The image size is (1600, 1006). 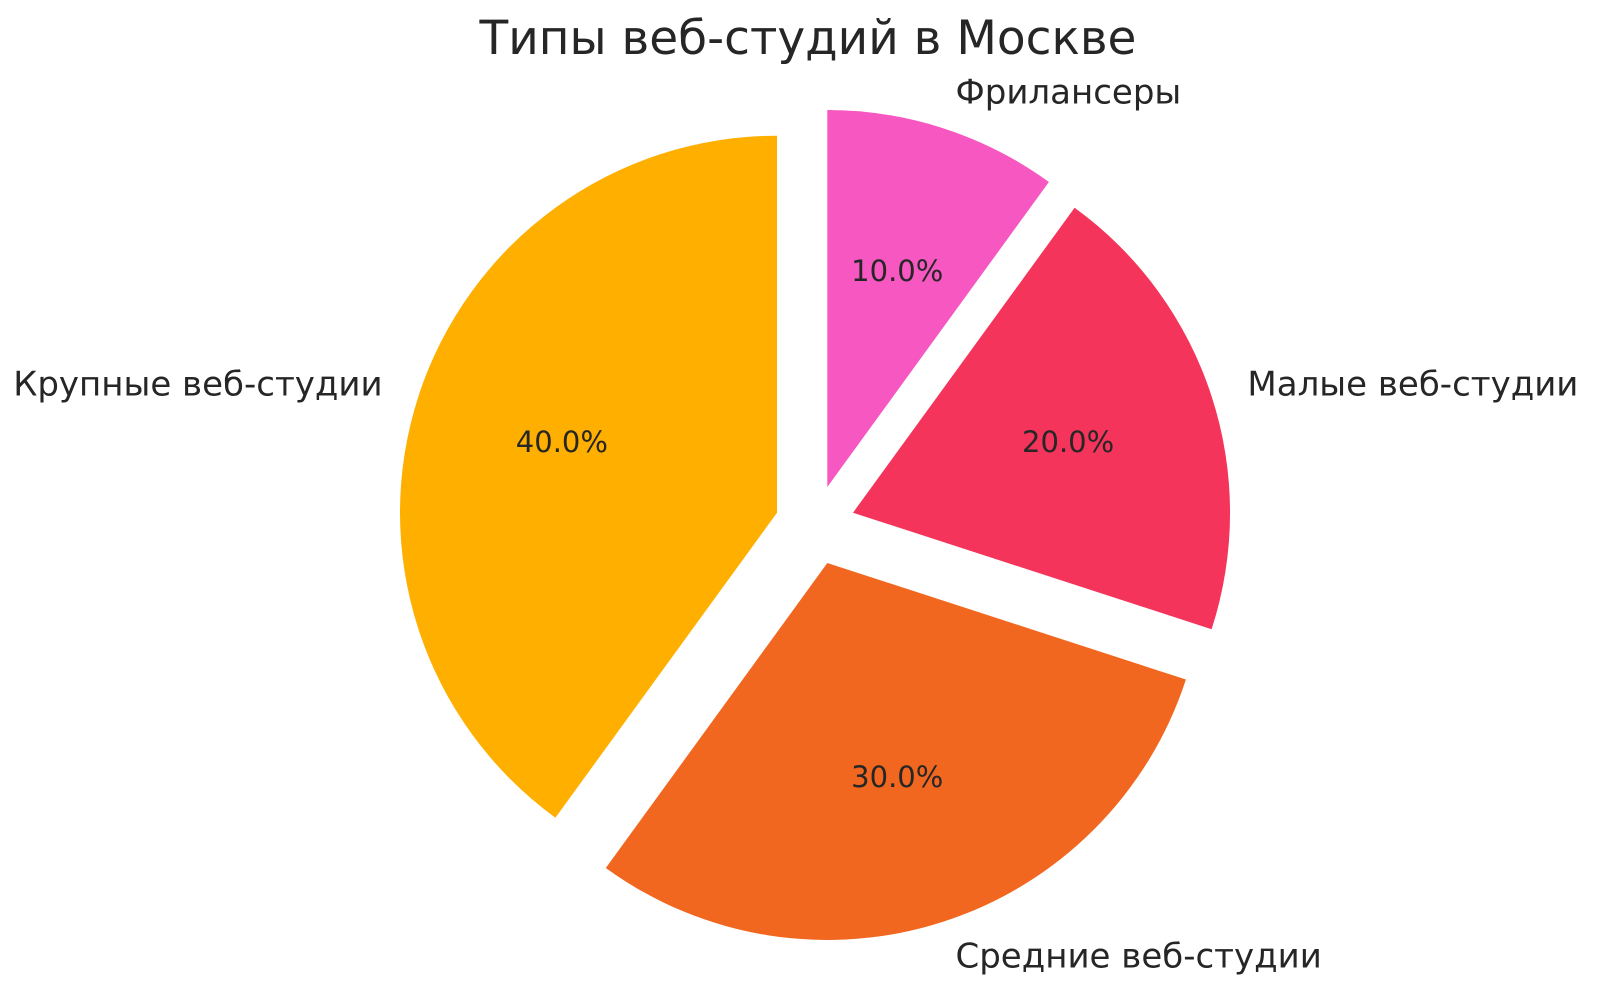 What do you see at coordinates (1138, 956) in the screenshot?
I see `slice-label-medium-studios: Средние веб-студии` at bounding box center [1138, 956].